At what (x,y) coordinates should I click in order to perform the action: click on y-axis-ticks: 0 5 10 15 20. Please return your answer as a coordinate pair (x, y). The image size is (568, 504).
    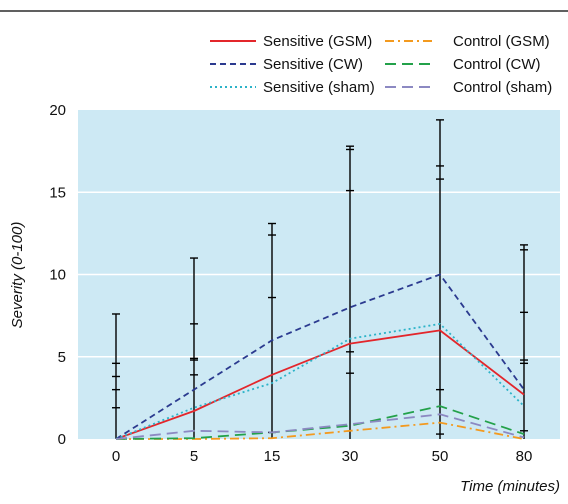
    Looking at the image, I should click on (57, 275).